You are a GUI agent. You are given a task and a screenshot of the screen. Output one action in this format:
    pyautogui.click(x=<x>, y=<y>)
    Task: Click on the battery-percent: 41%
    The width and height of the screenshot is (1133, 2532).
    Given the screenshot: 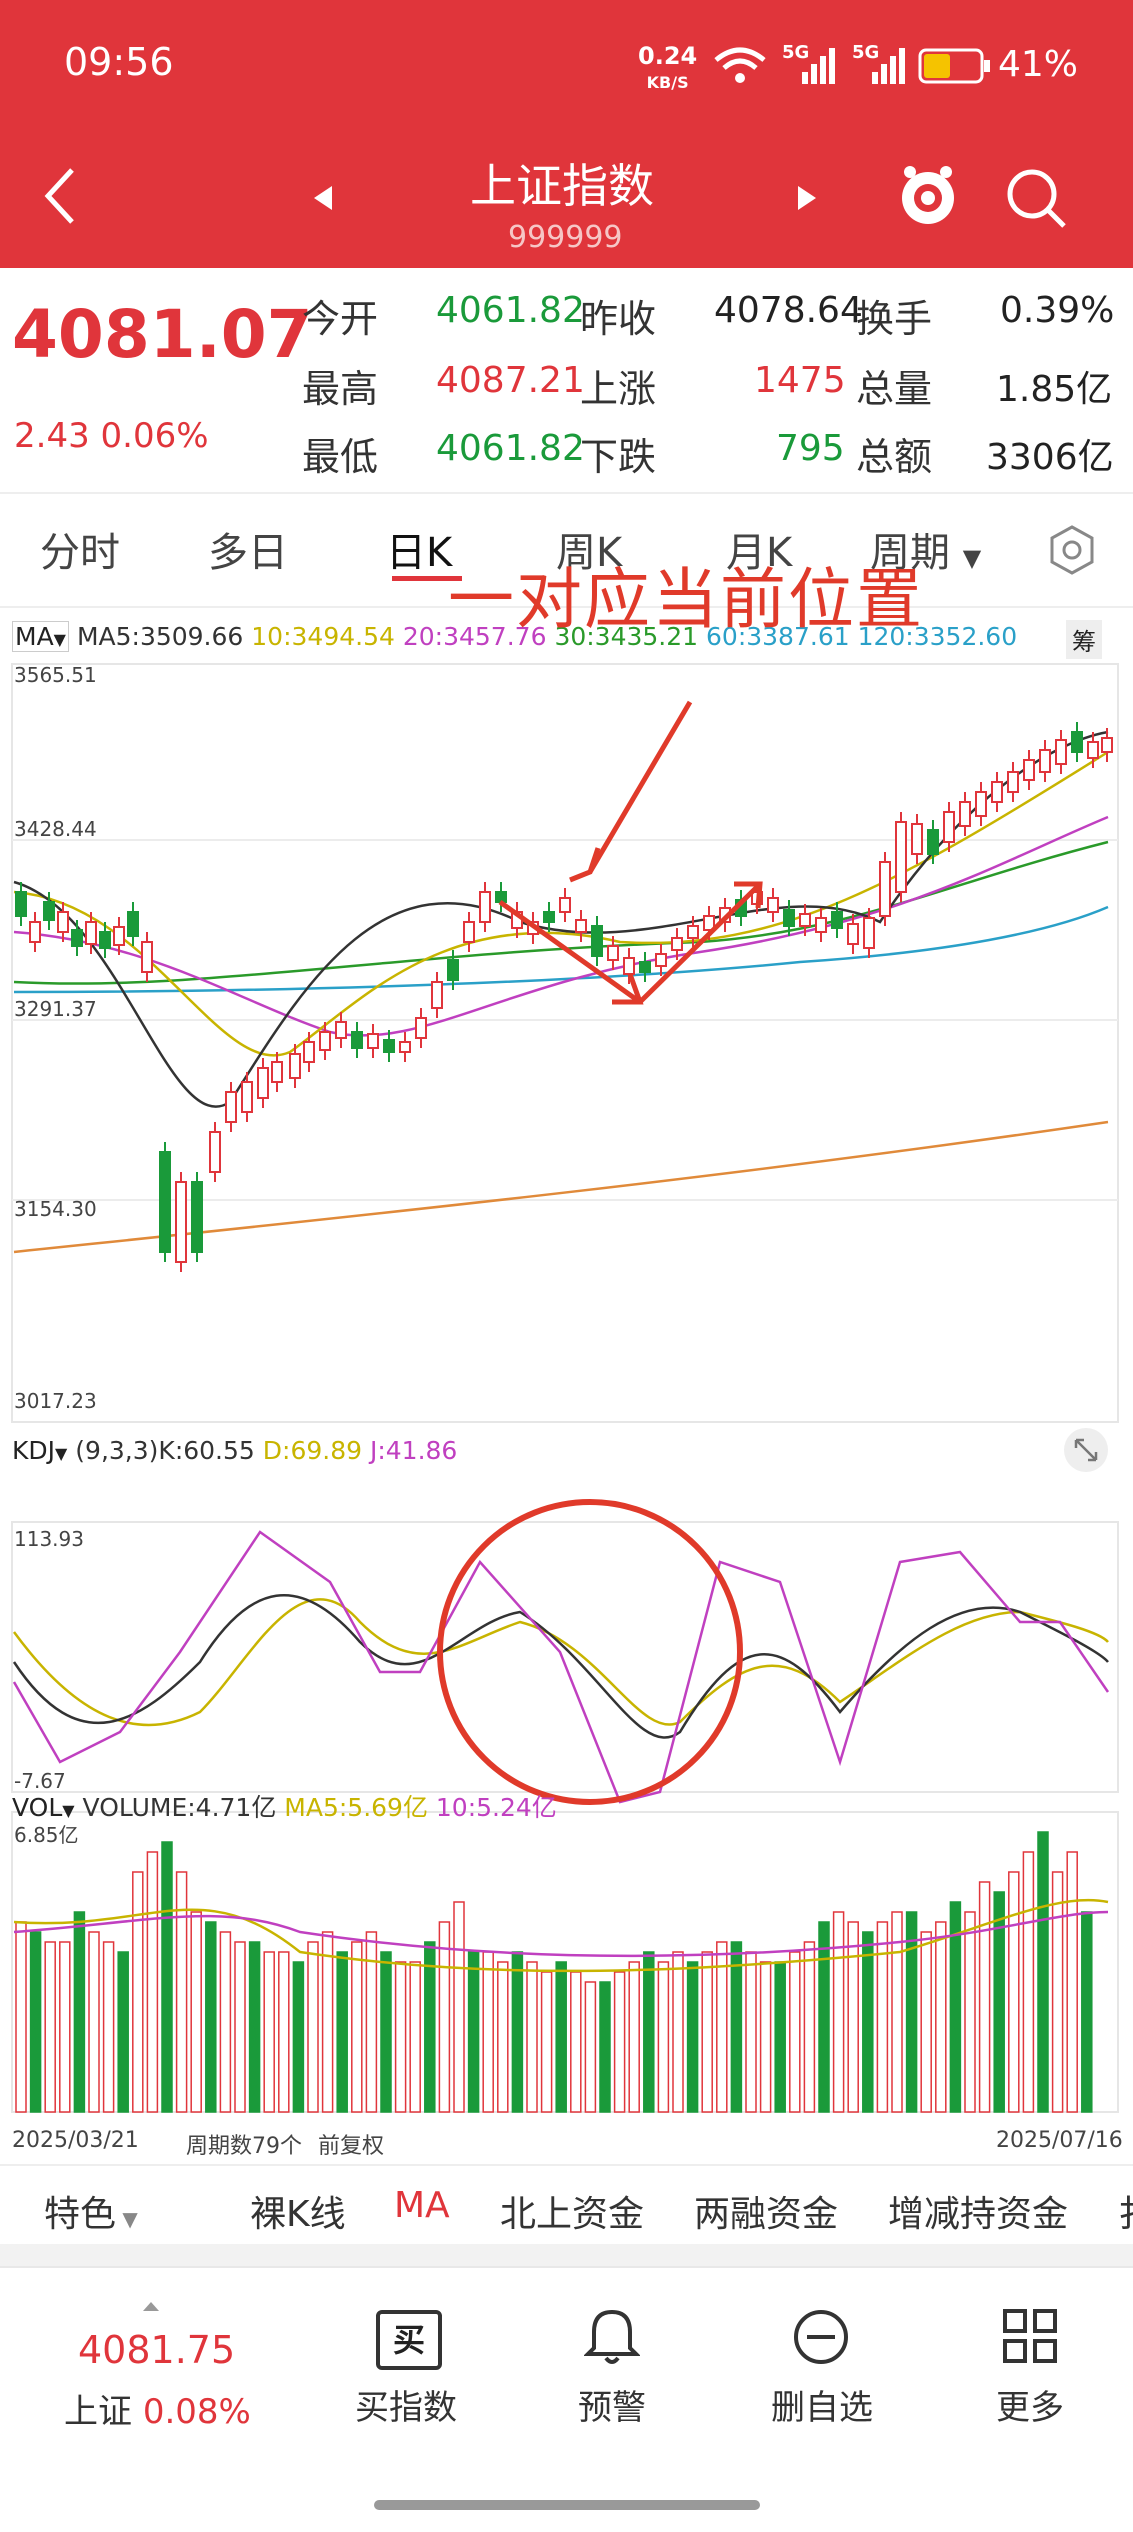 What is the action you would take?
    pyautogui.click(x=1038, y=64)
    